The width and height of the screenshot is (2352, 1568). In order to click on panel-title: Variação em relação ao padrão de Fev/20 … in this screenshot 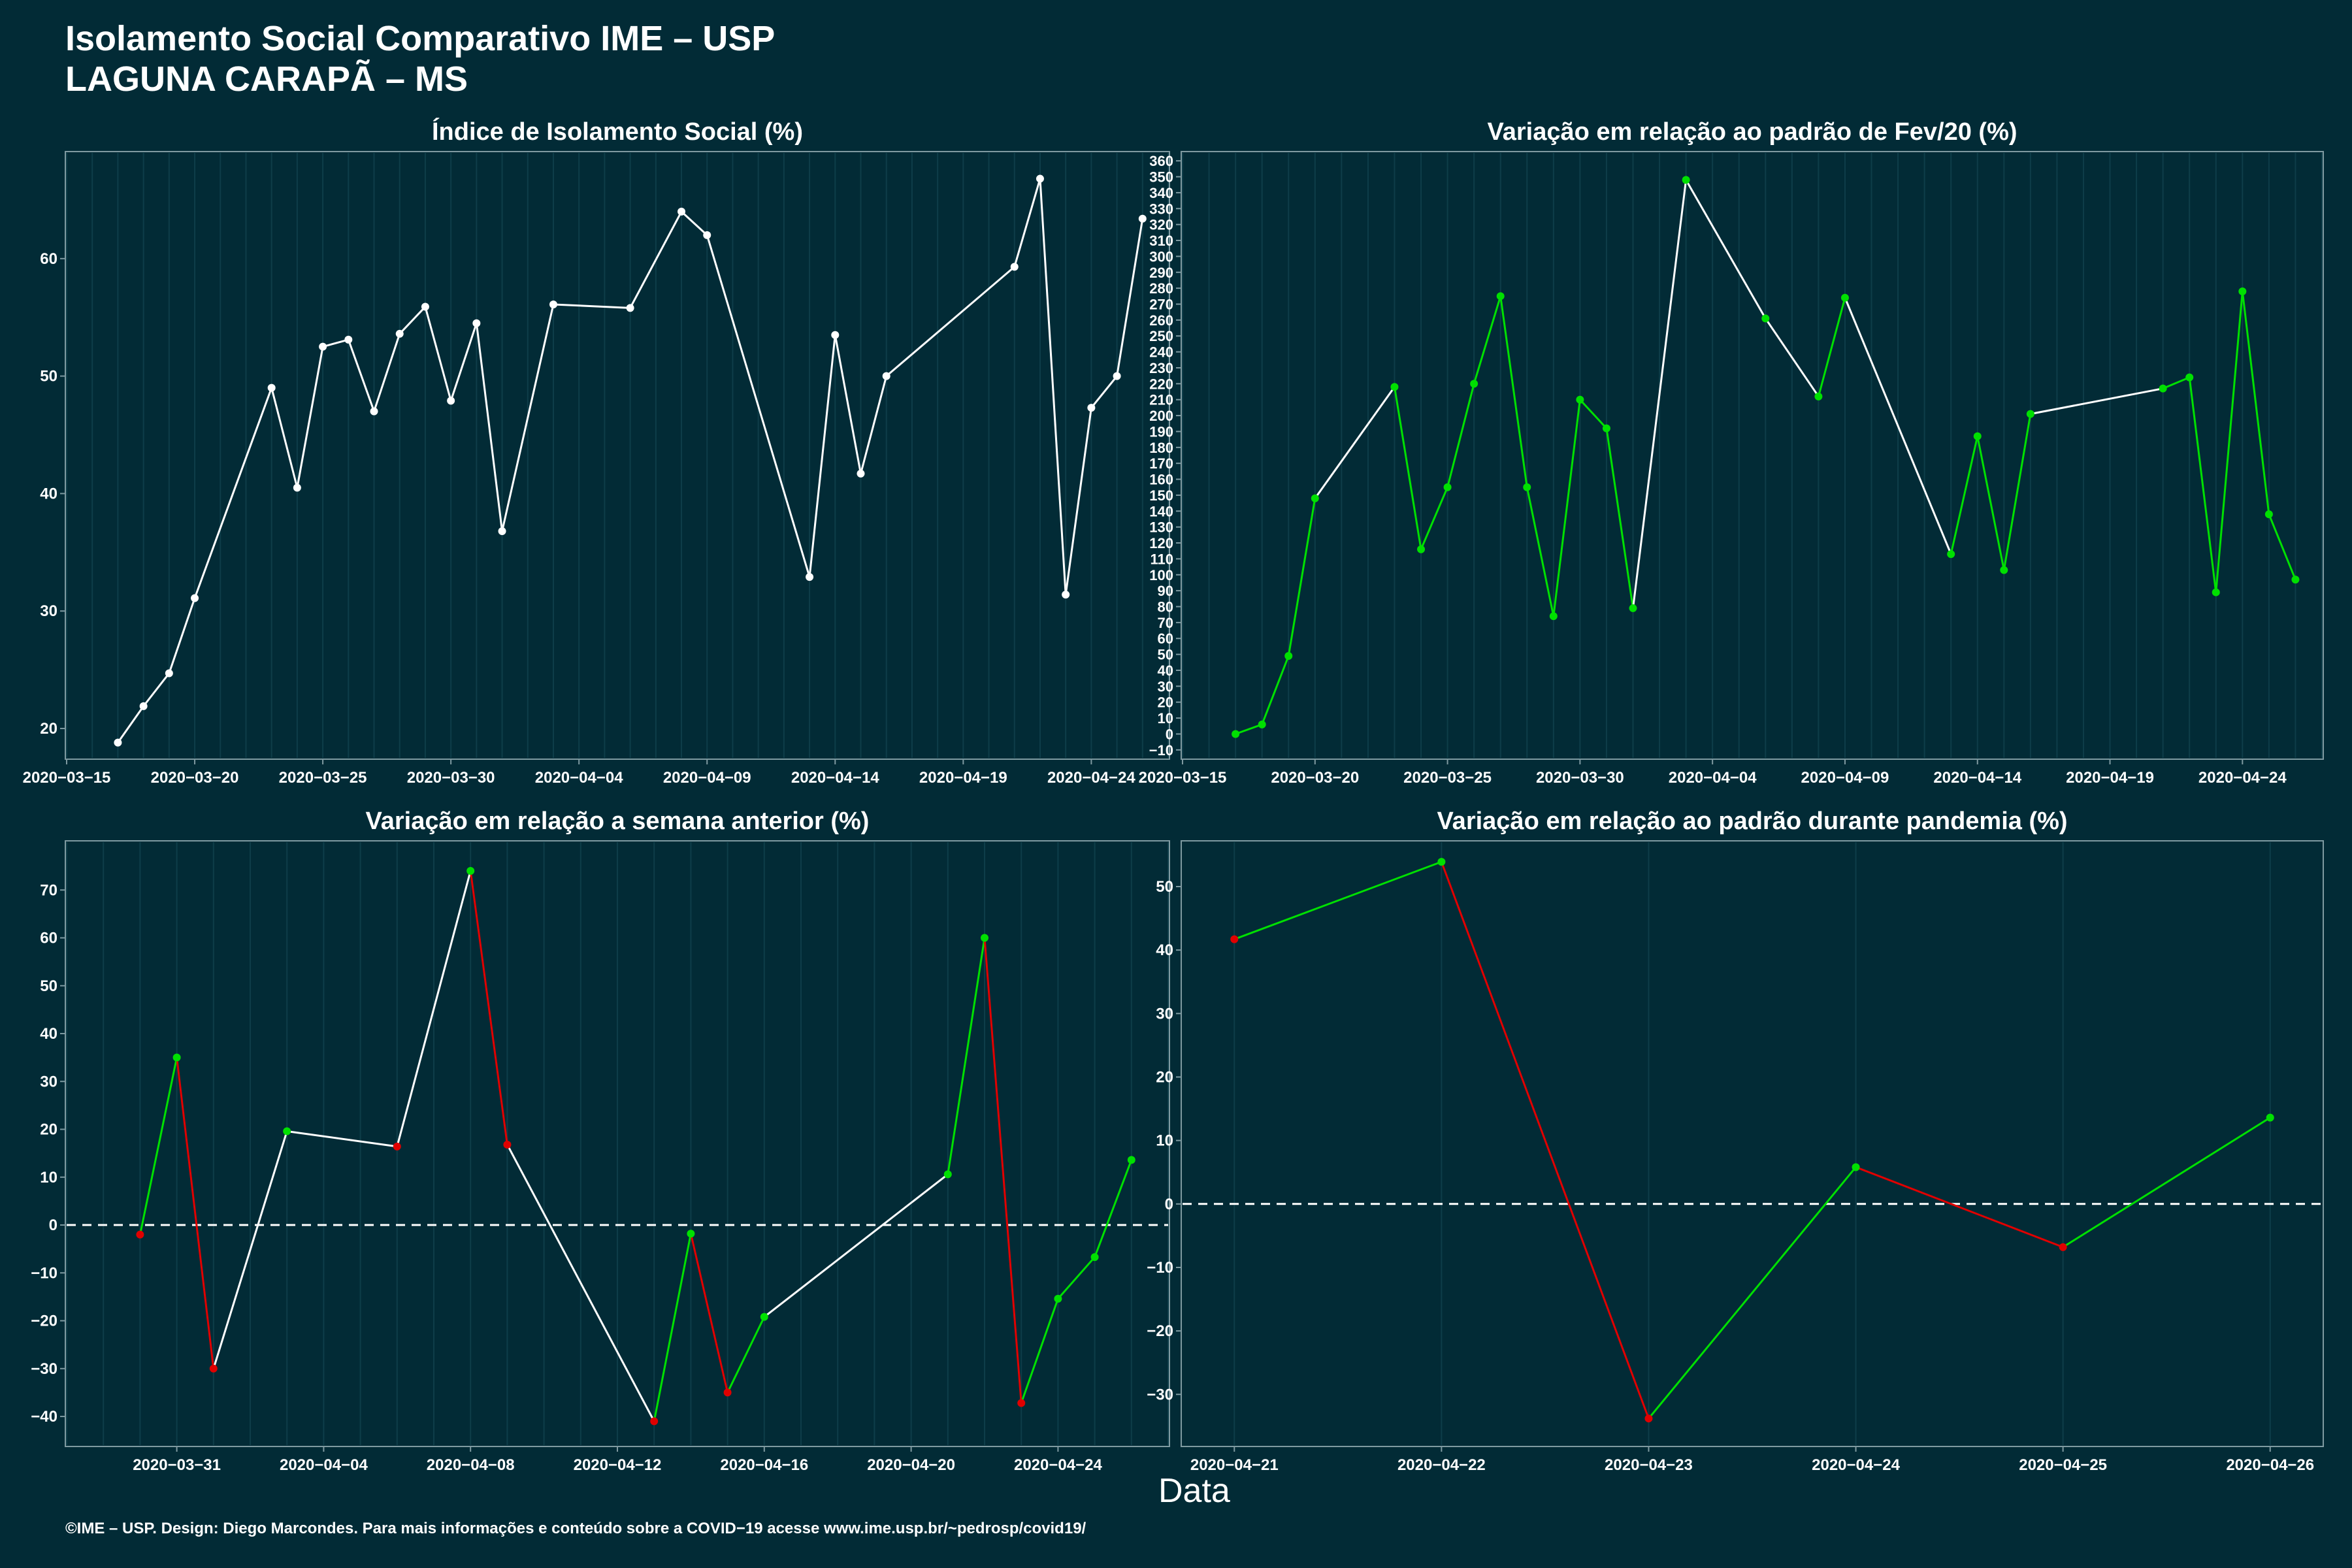, I will do `click(1752, 132)`.